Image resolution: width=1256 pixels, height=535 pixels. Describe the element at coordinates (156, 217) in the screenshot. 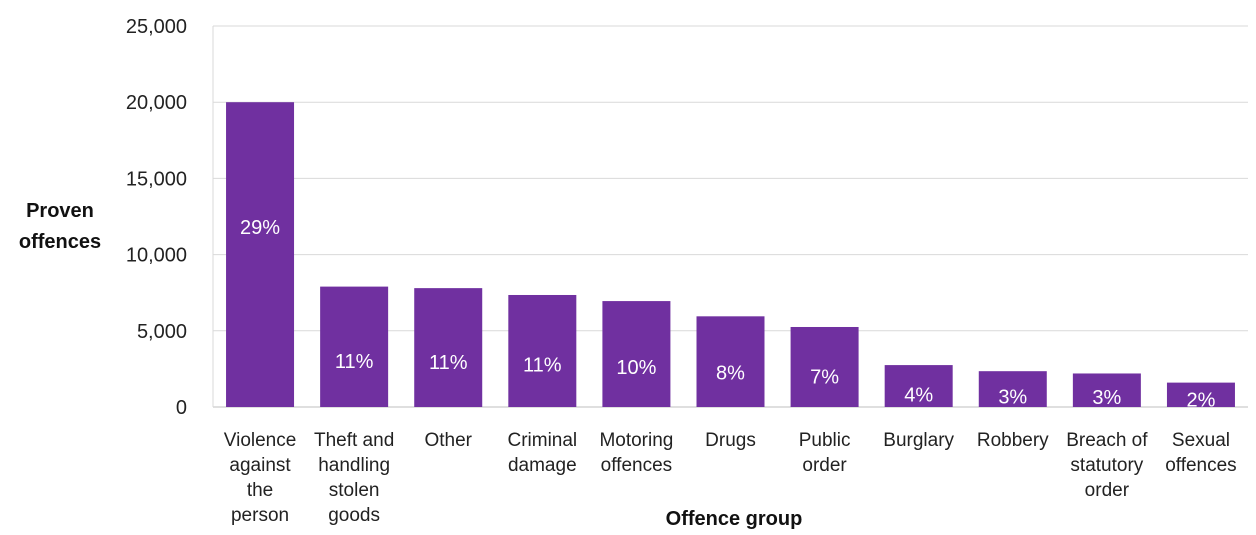

I see `y-axis-tick-labels: 0 5,000 10,000 15,000 20,000 25,000` at that location.